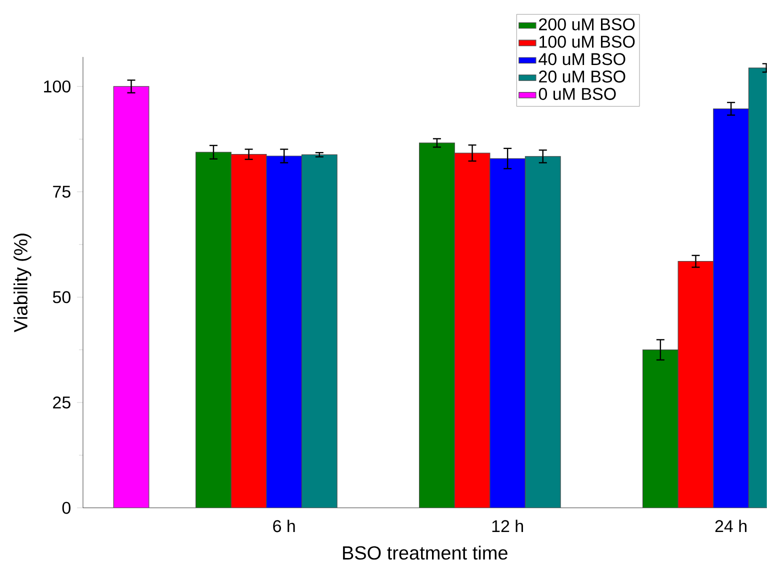  Describe the element at coordinates (587, 42) in the screenshot. I see `legend-label: 100 uM BSO` at that location.